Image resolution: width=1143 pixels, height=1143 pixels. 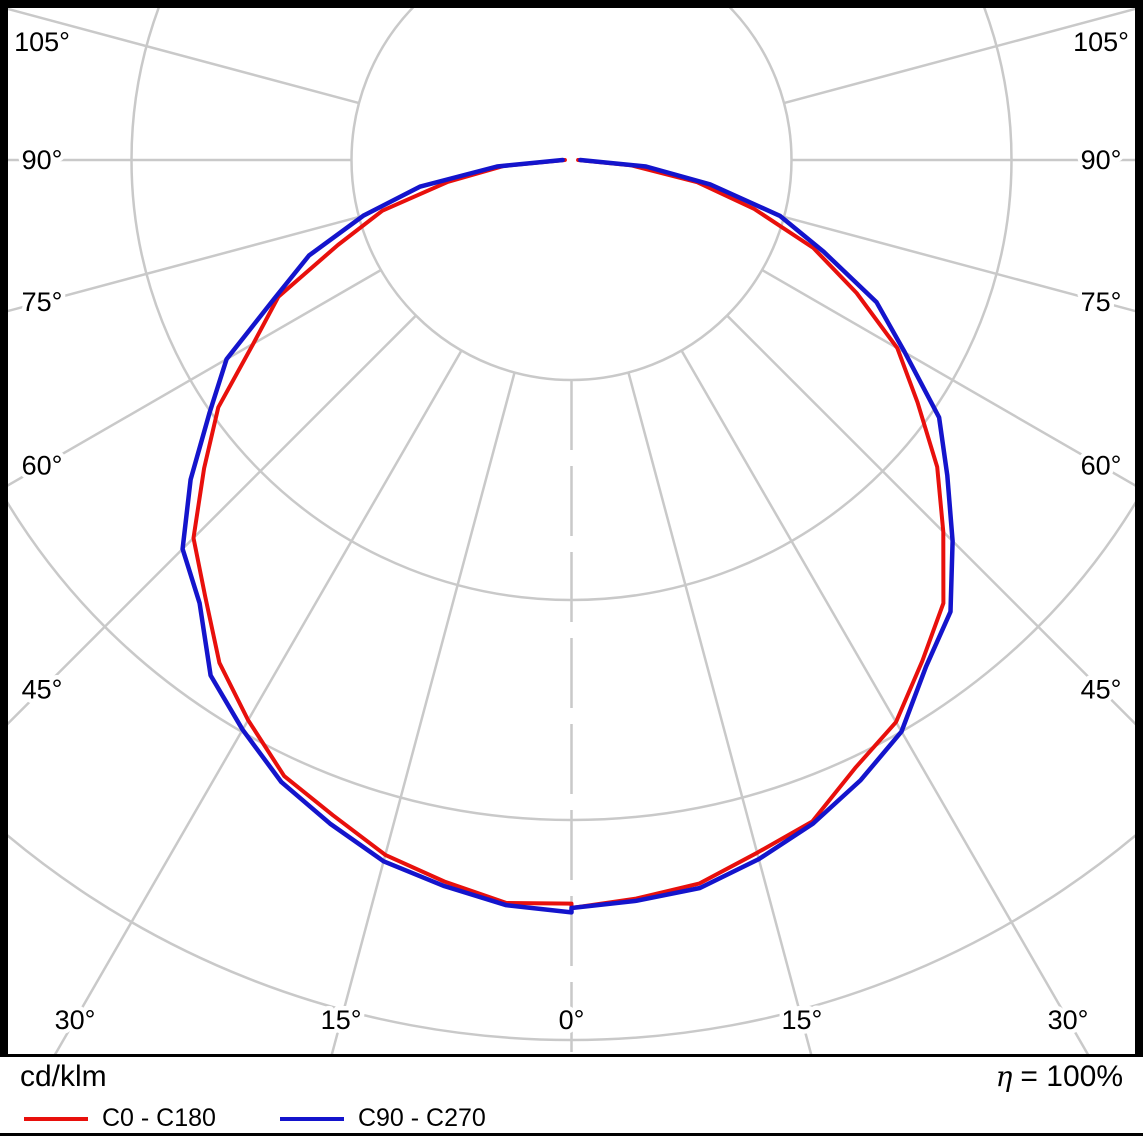 What do you see at coordinates (63, 1076) in the screenshot?
I see `unit-label: cd/klm` at bounding box center [63, 1076].